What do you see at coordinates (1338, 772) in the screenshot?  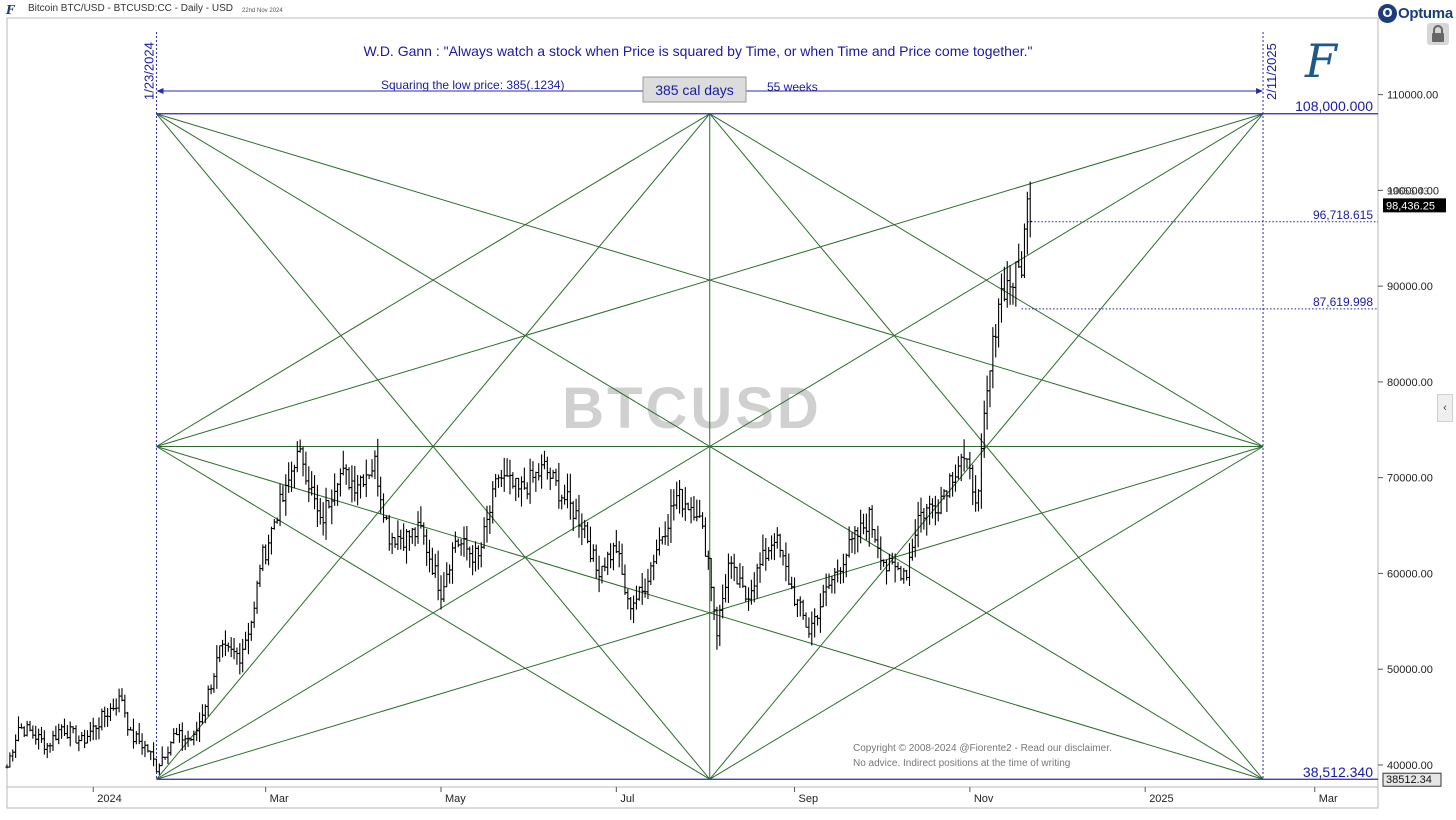 I see `gann-low-label: 38,512.340` at bounding box center [1338, 772].